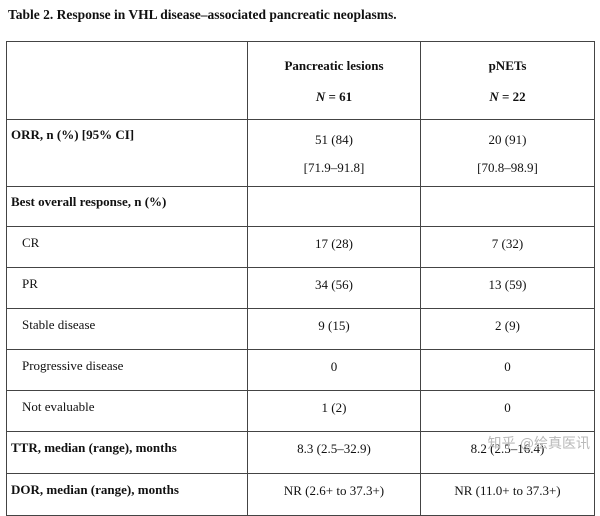 Image resolution: width=600 pixels, height=516 pixels. I want to click on ttr-col1: 8.3 (2.5–32.9), so click(334, 452).